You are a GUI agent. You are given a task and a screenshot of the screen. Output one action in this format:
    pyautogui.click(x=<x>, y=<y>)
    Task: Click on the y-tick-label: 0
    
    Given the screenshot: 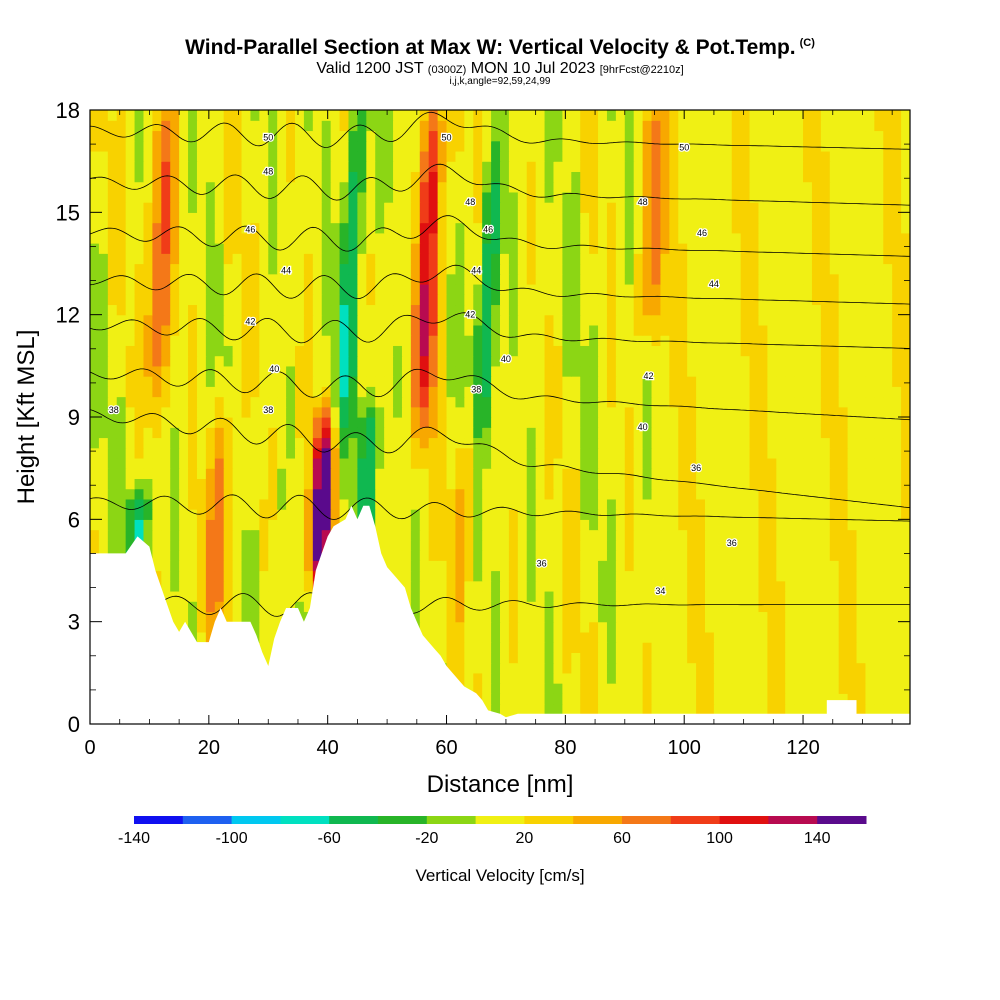 What is the action you would take?
    pyautogui.click(x=74, y=724)
    